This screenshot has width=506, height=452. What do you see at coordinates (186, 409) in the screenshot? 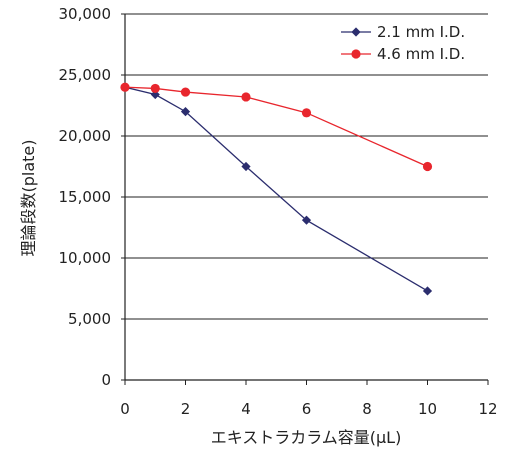
I see `x-tick-label: 2` at bounding box center [186, 409].